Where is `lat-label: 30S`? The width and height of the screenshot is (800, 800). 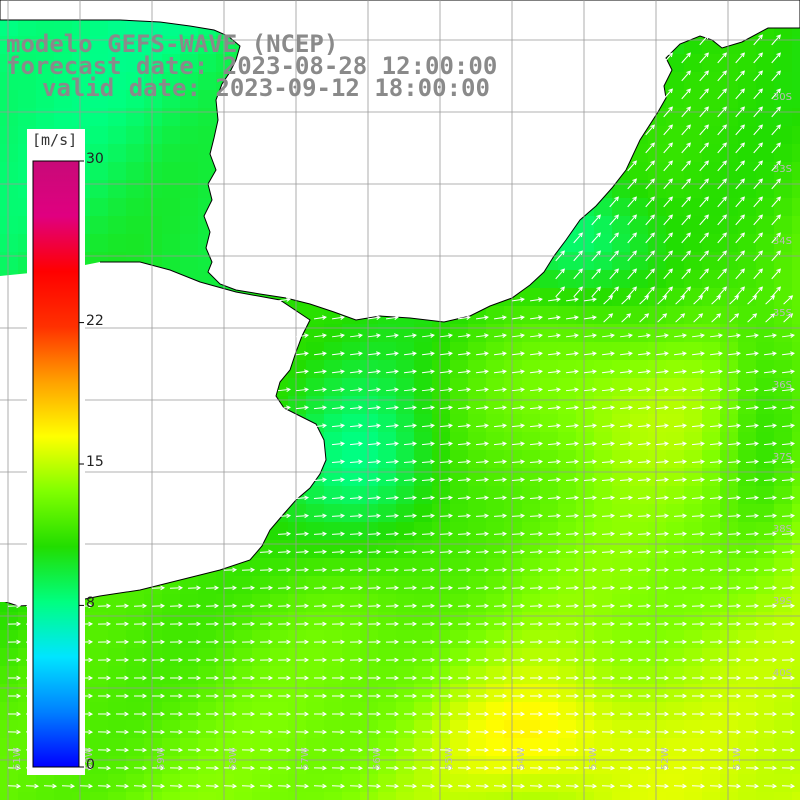
lat-label: 30S is located at coordinates (782, 97).